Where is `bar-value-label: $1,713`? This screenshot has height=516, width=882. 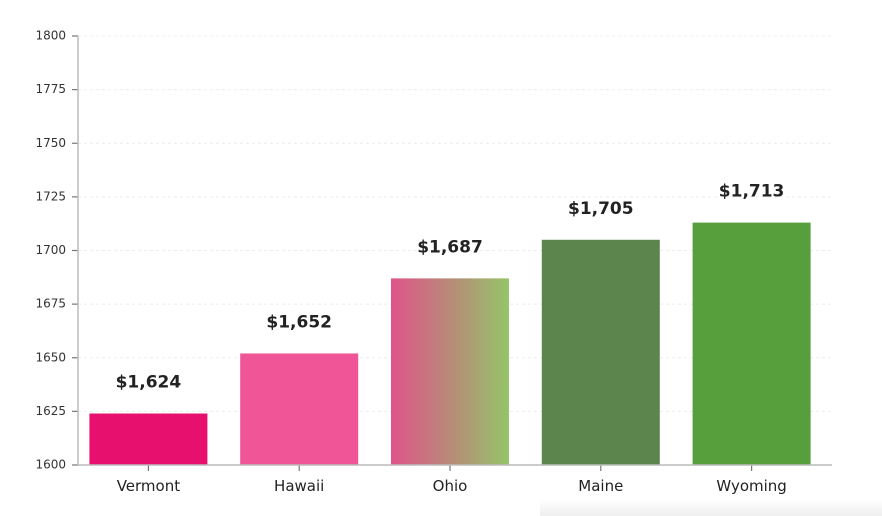 bar-value-label: $1,713 is located at coordinates (752, 192).